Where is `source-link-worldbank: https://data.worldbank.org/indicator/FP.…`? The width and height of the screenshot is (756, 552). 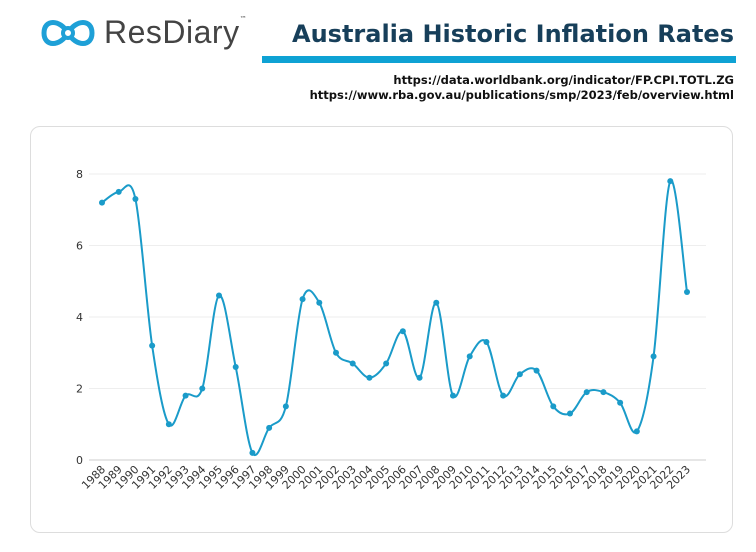 source-link-worldbank: https://data.worldbank.org/indicator/FP.… is located at coordinates (563, 80).